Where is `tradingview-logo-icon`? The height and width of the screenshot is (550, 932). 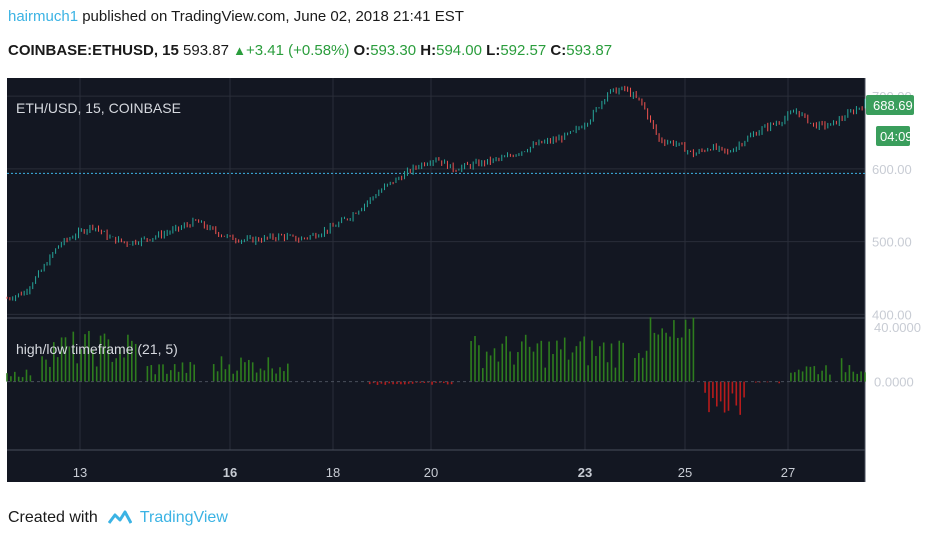 tradingview-logo-icon is located at coordinates (119, 518).